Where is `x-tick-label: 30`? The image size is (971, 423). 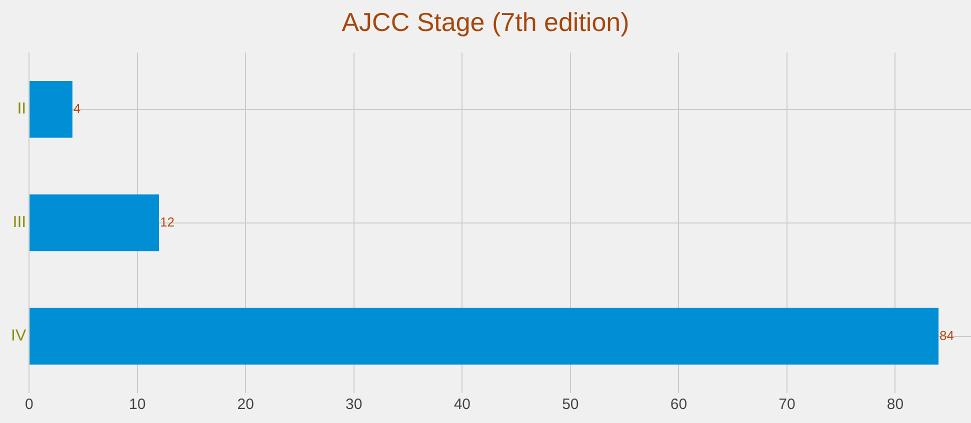
x-tick-label: 30 is located at coordinates (354, 405).